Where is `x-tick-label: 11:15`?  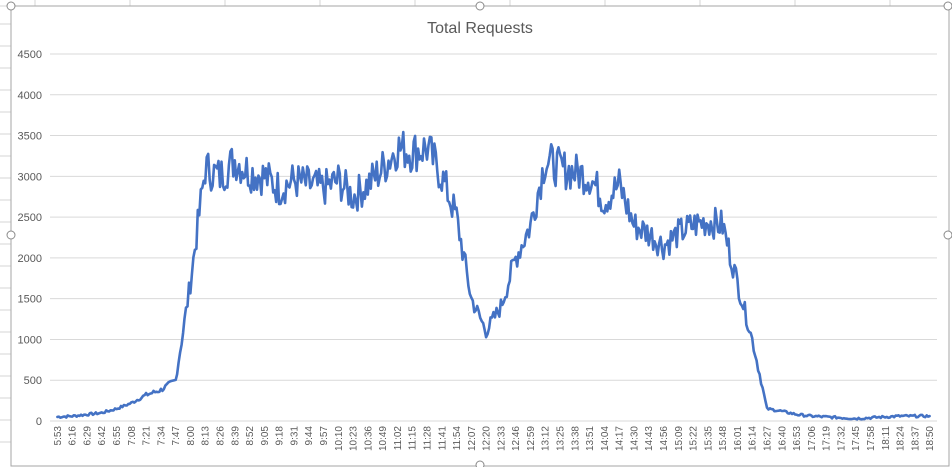
x-tick-label: 11:15 is located at coordinates (413, 438).